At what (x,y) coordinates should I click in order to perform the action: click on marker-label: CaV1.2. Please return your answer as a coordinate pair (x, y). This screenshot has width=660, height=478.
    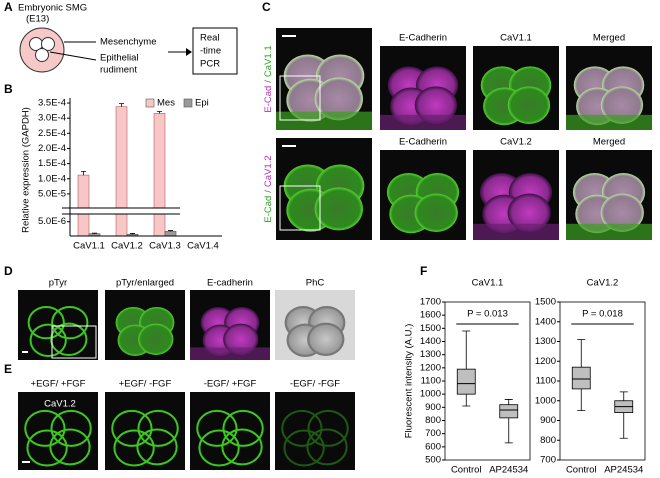
    Looking at the image, I should click on (60, 404).